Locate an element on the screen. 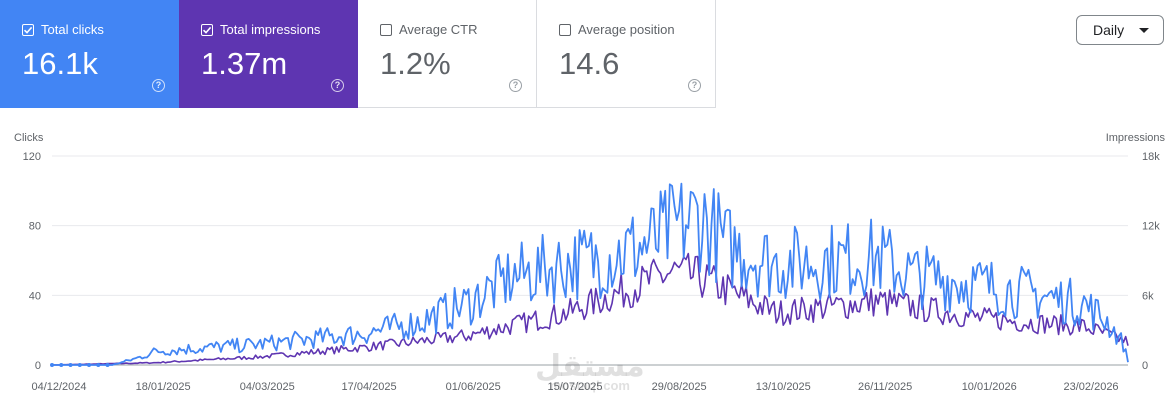 This screenshot has height=414, width=1174. x-axis-tick: 29/08/2025 is located at coordinates (679, 387).